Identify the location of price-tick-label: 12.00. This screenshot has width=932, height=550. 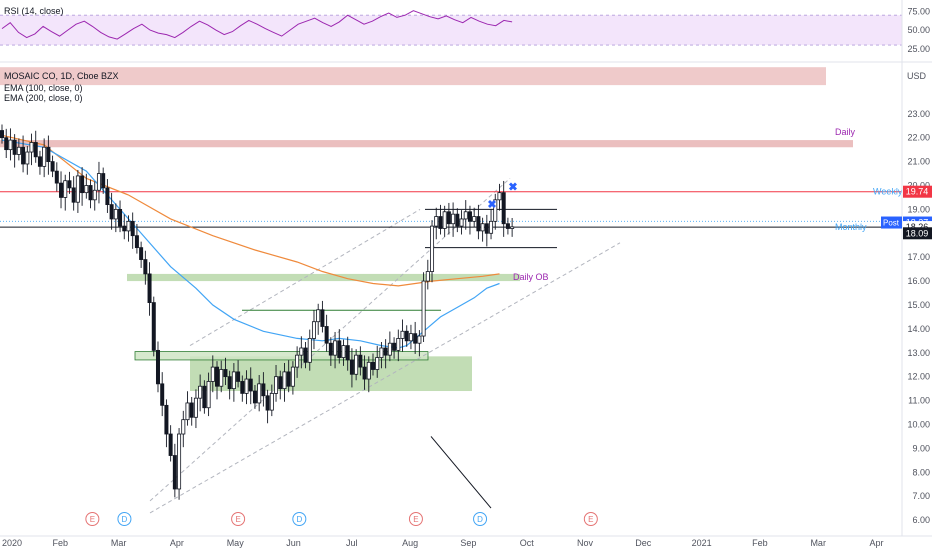
(918, 377).